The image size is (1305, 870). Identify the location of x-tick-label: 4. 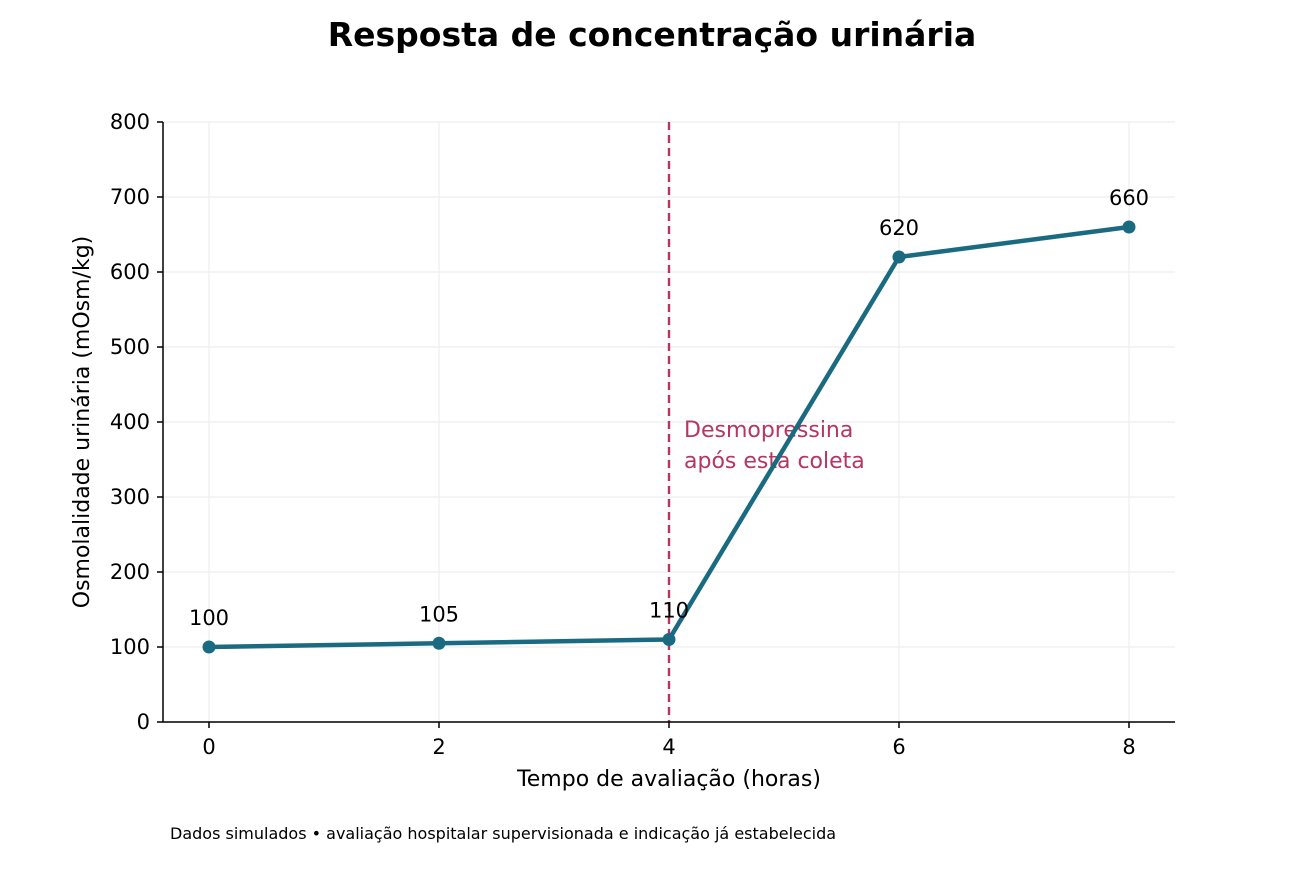
(668, 747).